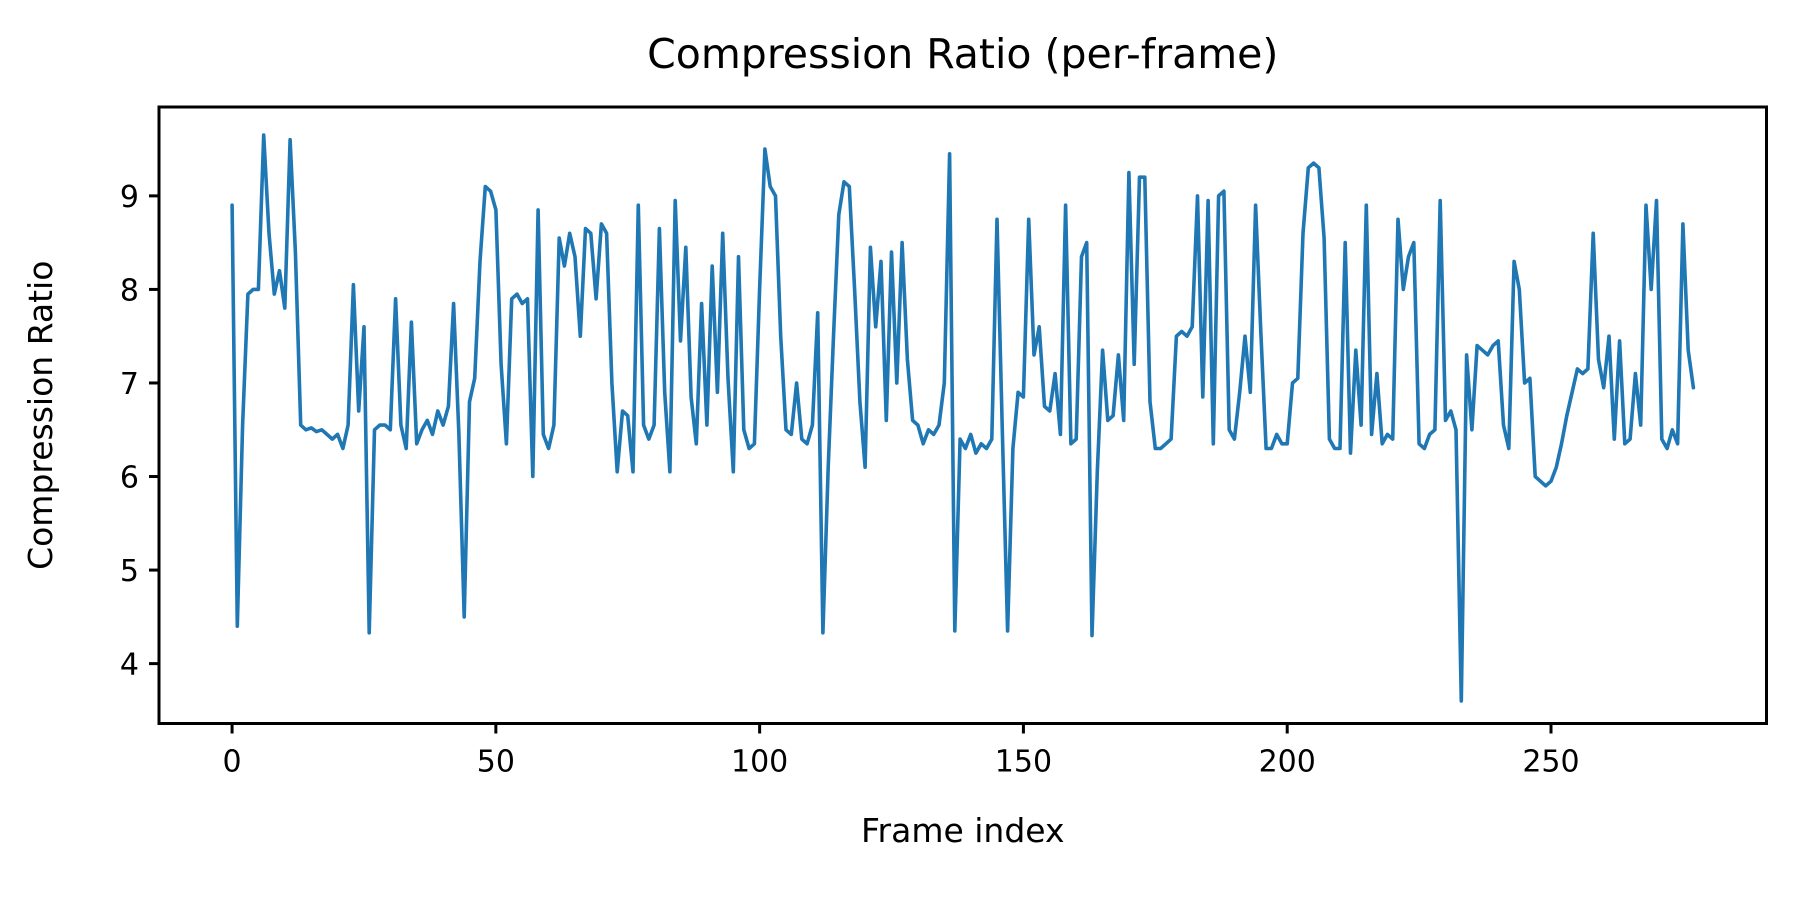 This screenshot has width=1800, height=900. I want to click on x-tick-label: 250, so click(1550, 762).